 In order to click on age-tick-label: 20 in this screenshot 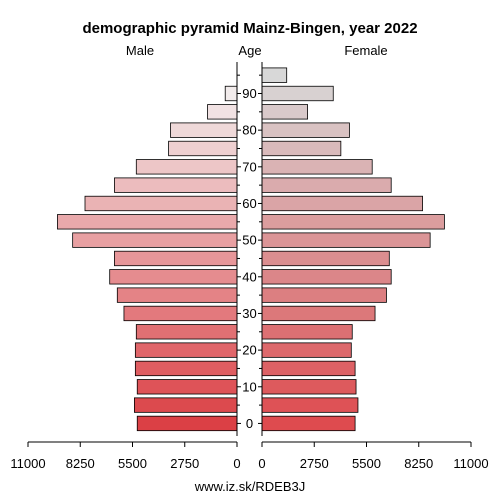, I will do `click(249, 350)`.